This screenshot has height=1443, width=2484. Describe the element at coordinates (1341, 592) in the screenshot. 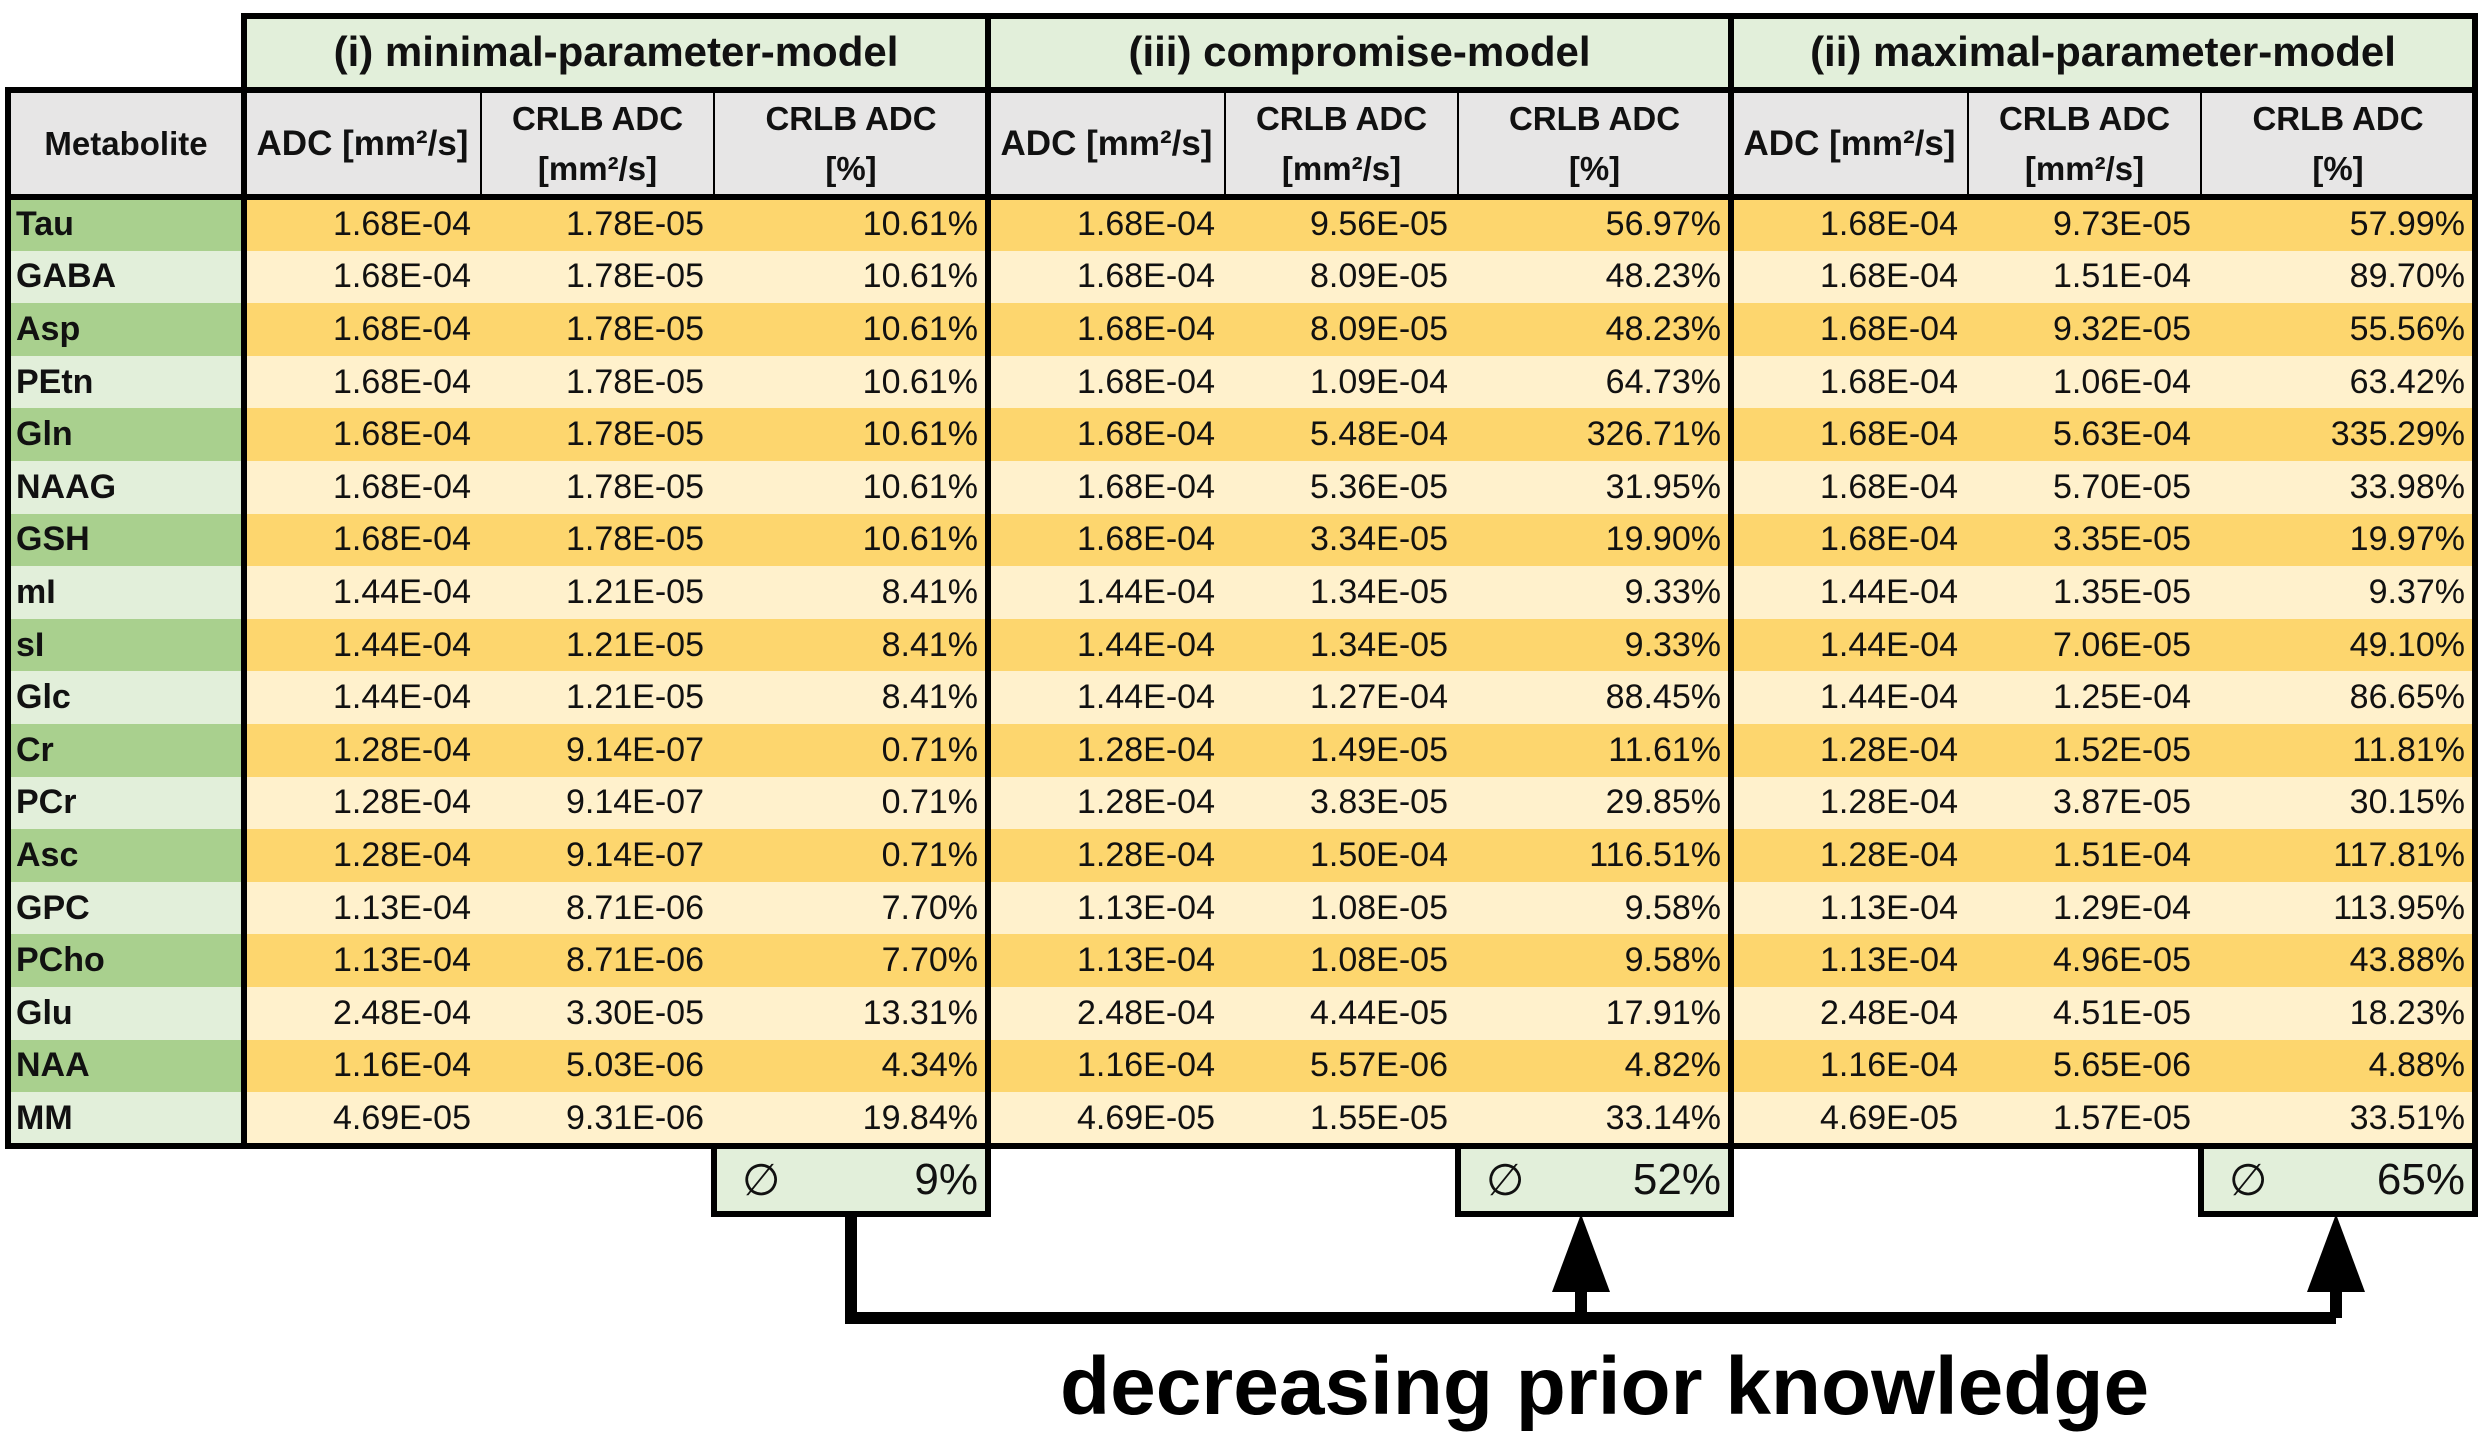

I see `table-cell: 1.34E-05` at that location.